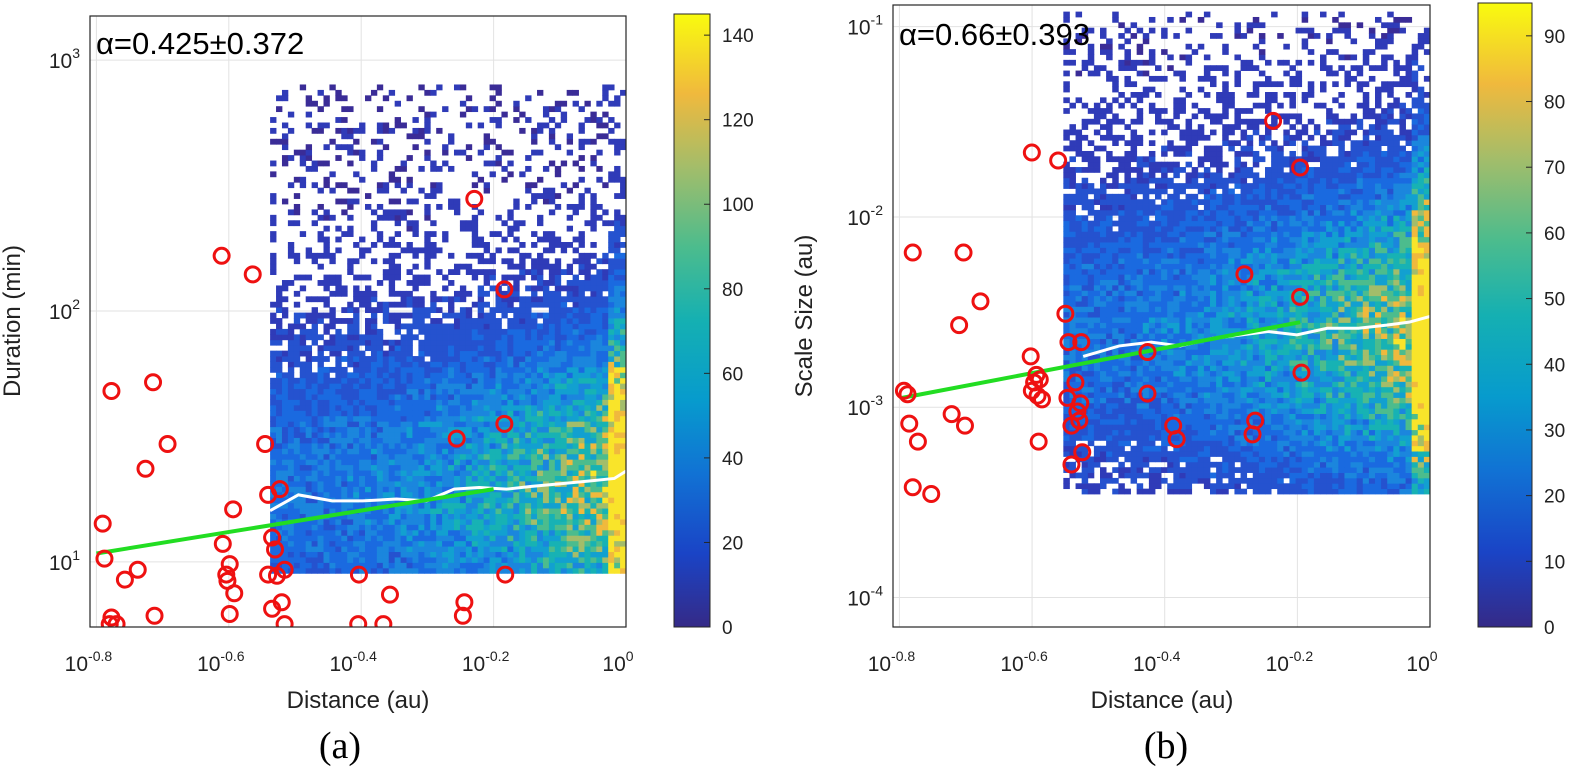 Image resolution: width=1570 pixels, height=770 pixels. I want to click on event-marker, so click(281, 602).